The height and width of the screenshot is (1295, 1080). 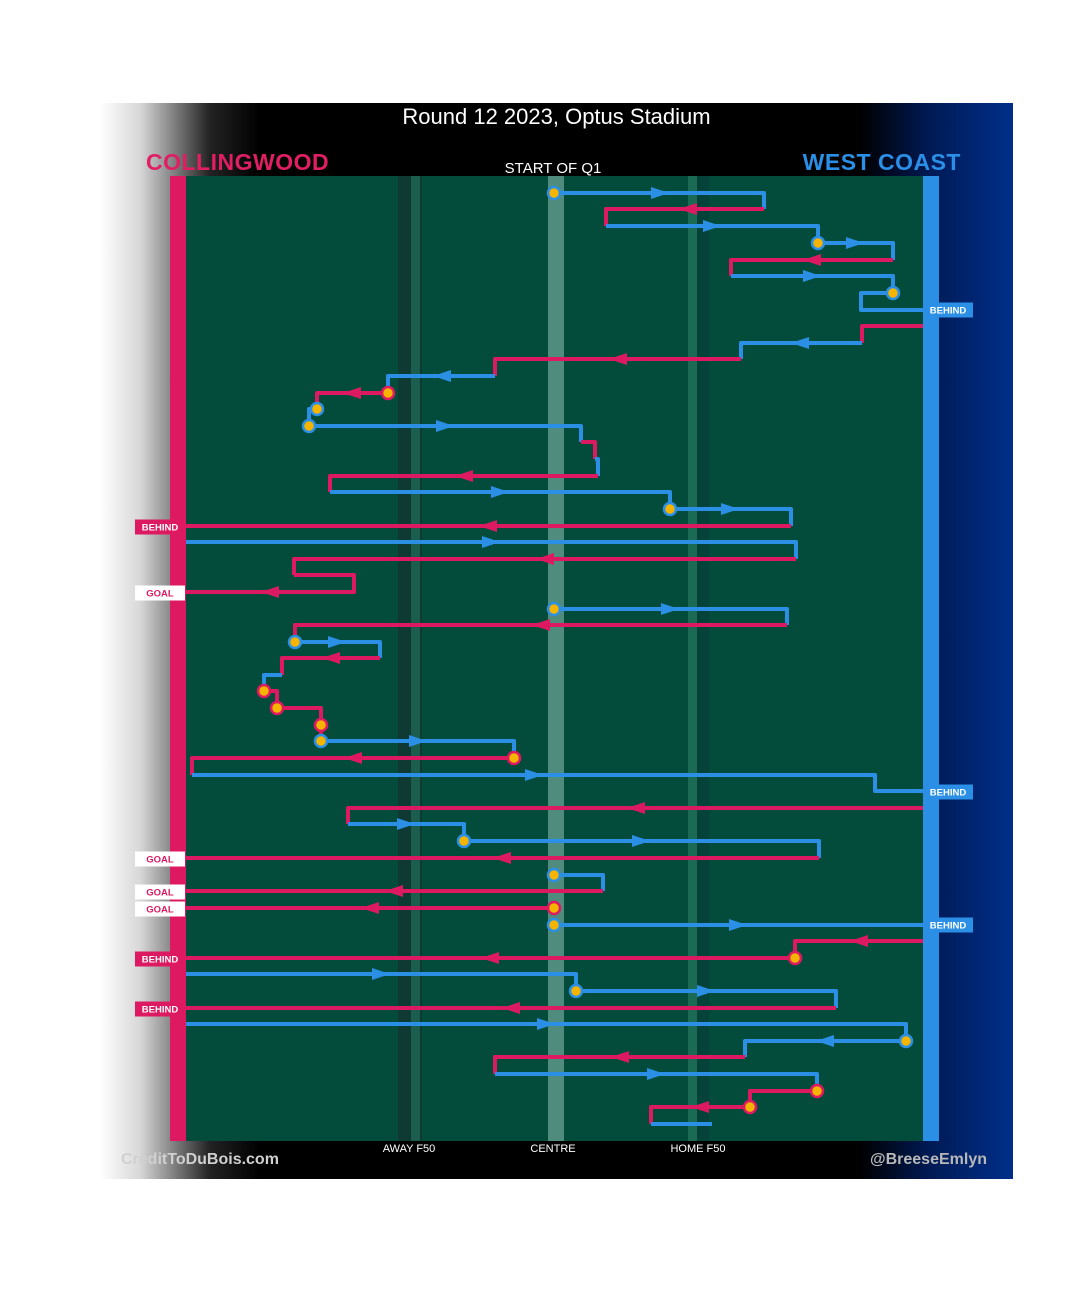 I want to click on west-coast-goal-bar, so click(x=931, y=658).